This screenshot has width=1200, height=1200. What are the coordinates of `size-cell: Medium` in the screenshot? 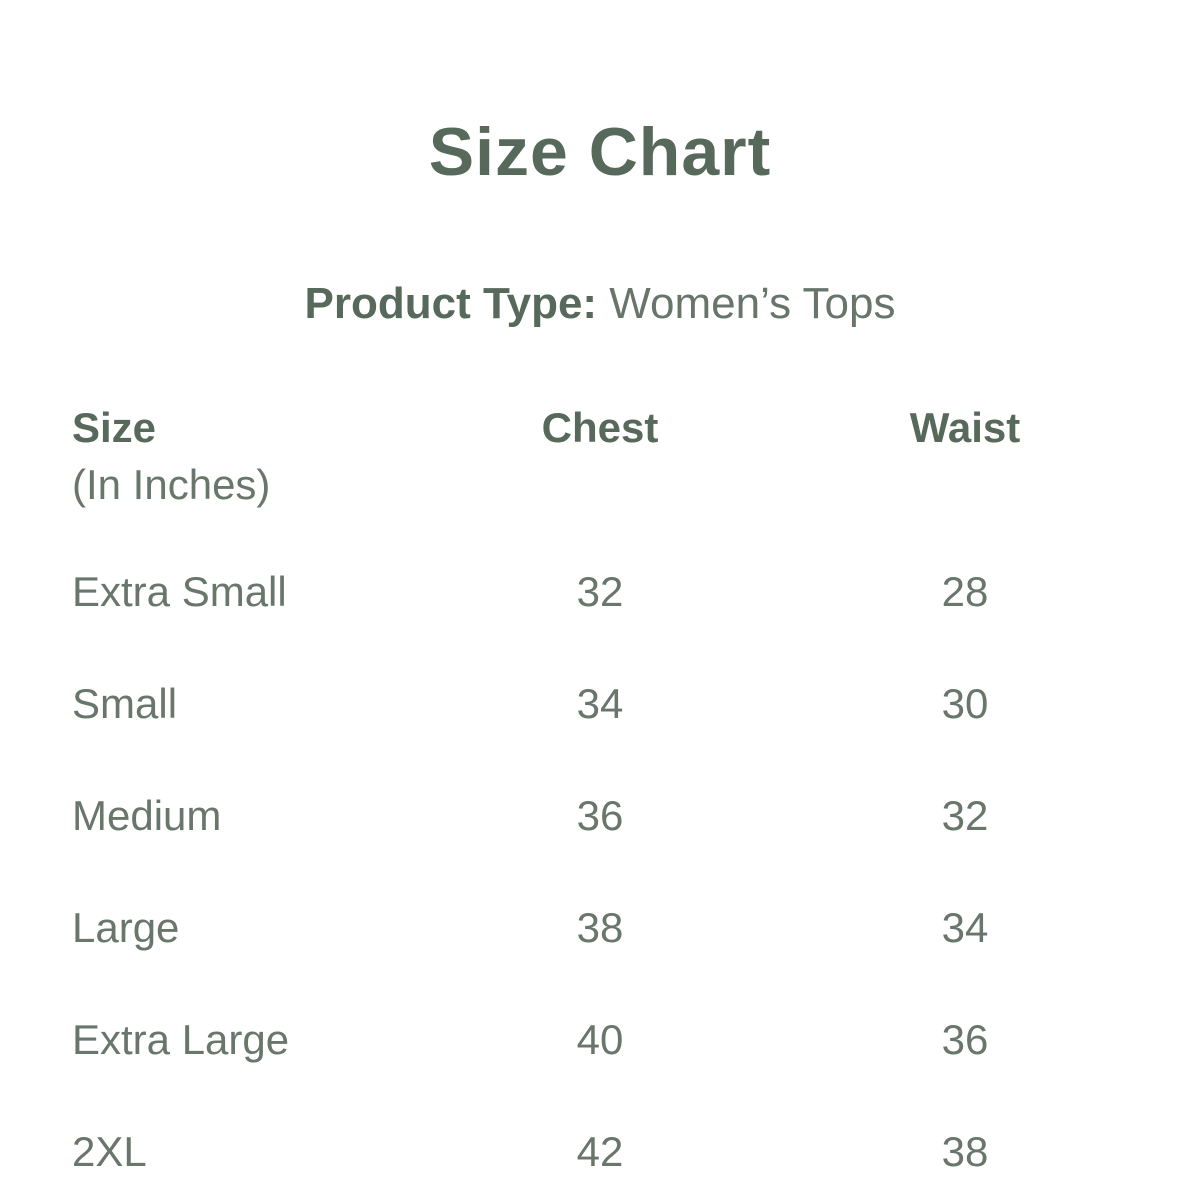 It's located at (147, 815).